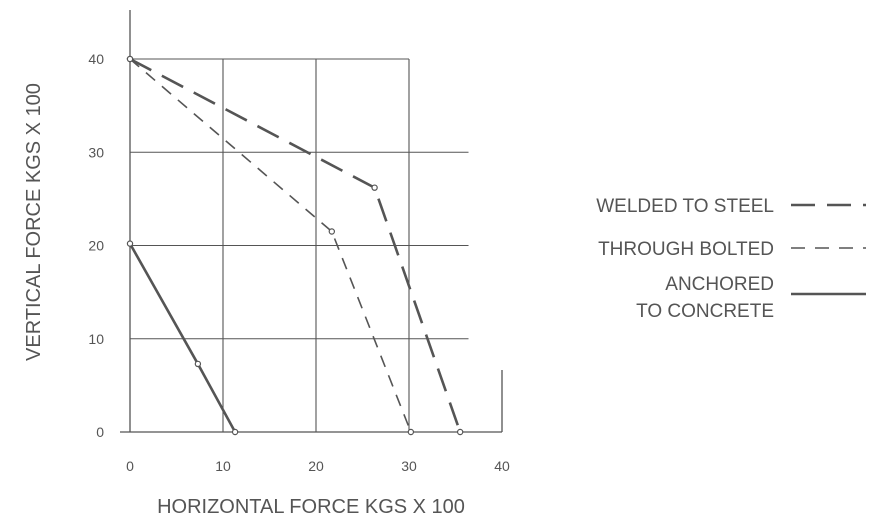 The image size is (879, 516). What do you see at coordinates (705, 311) in the screenshot?
I see `legend-label: TO CONCRETE` at bounding box center [705, 311].